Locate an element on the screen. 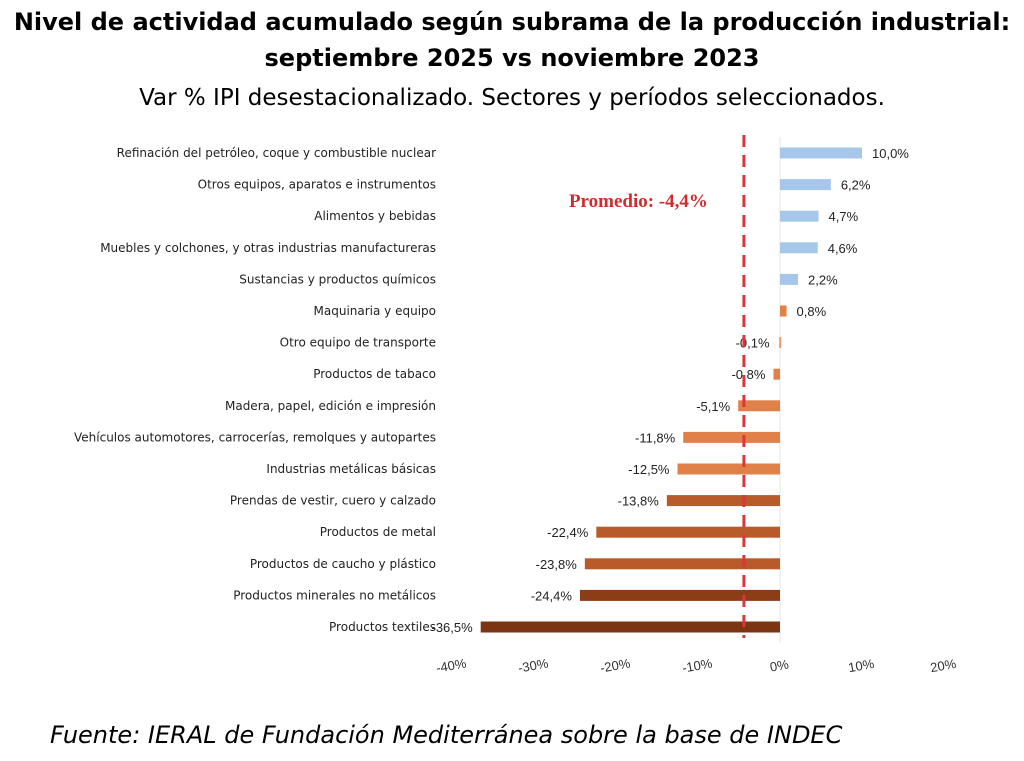 This screenshot has width=1024, height=761. average-label: Promedio: -4,4% is located at coordinates (638, 201).